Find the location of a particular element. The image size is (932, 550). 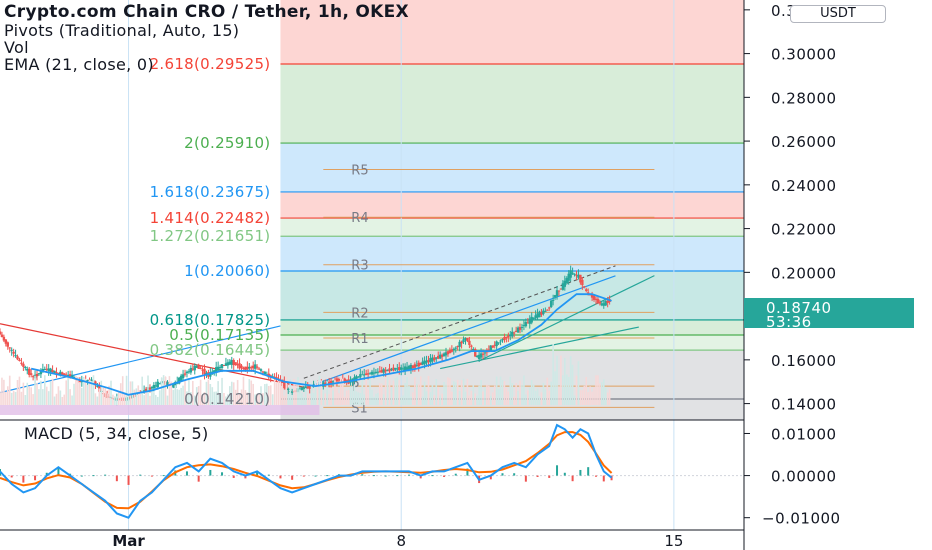

symbol-title: Crypto.com Chain CRO / Tether, 1h, OKEX is located at coordinates (206, 12).